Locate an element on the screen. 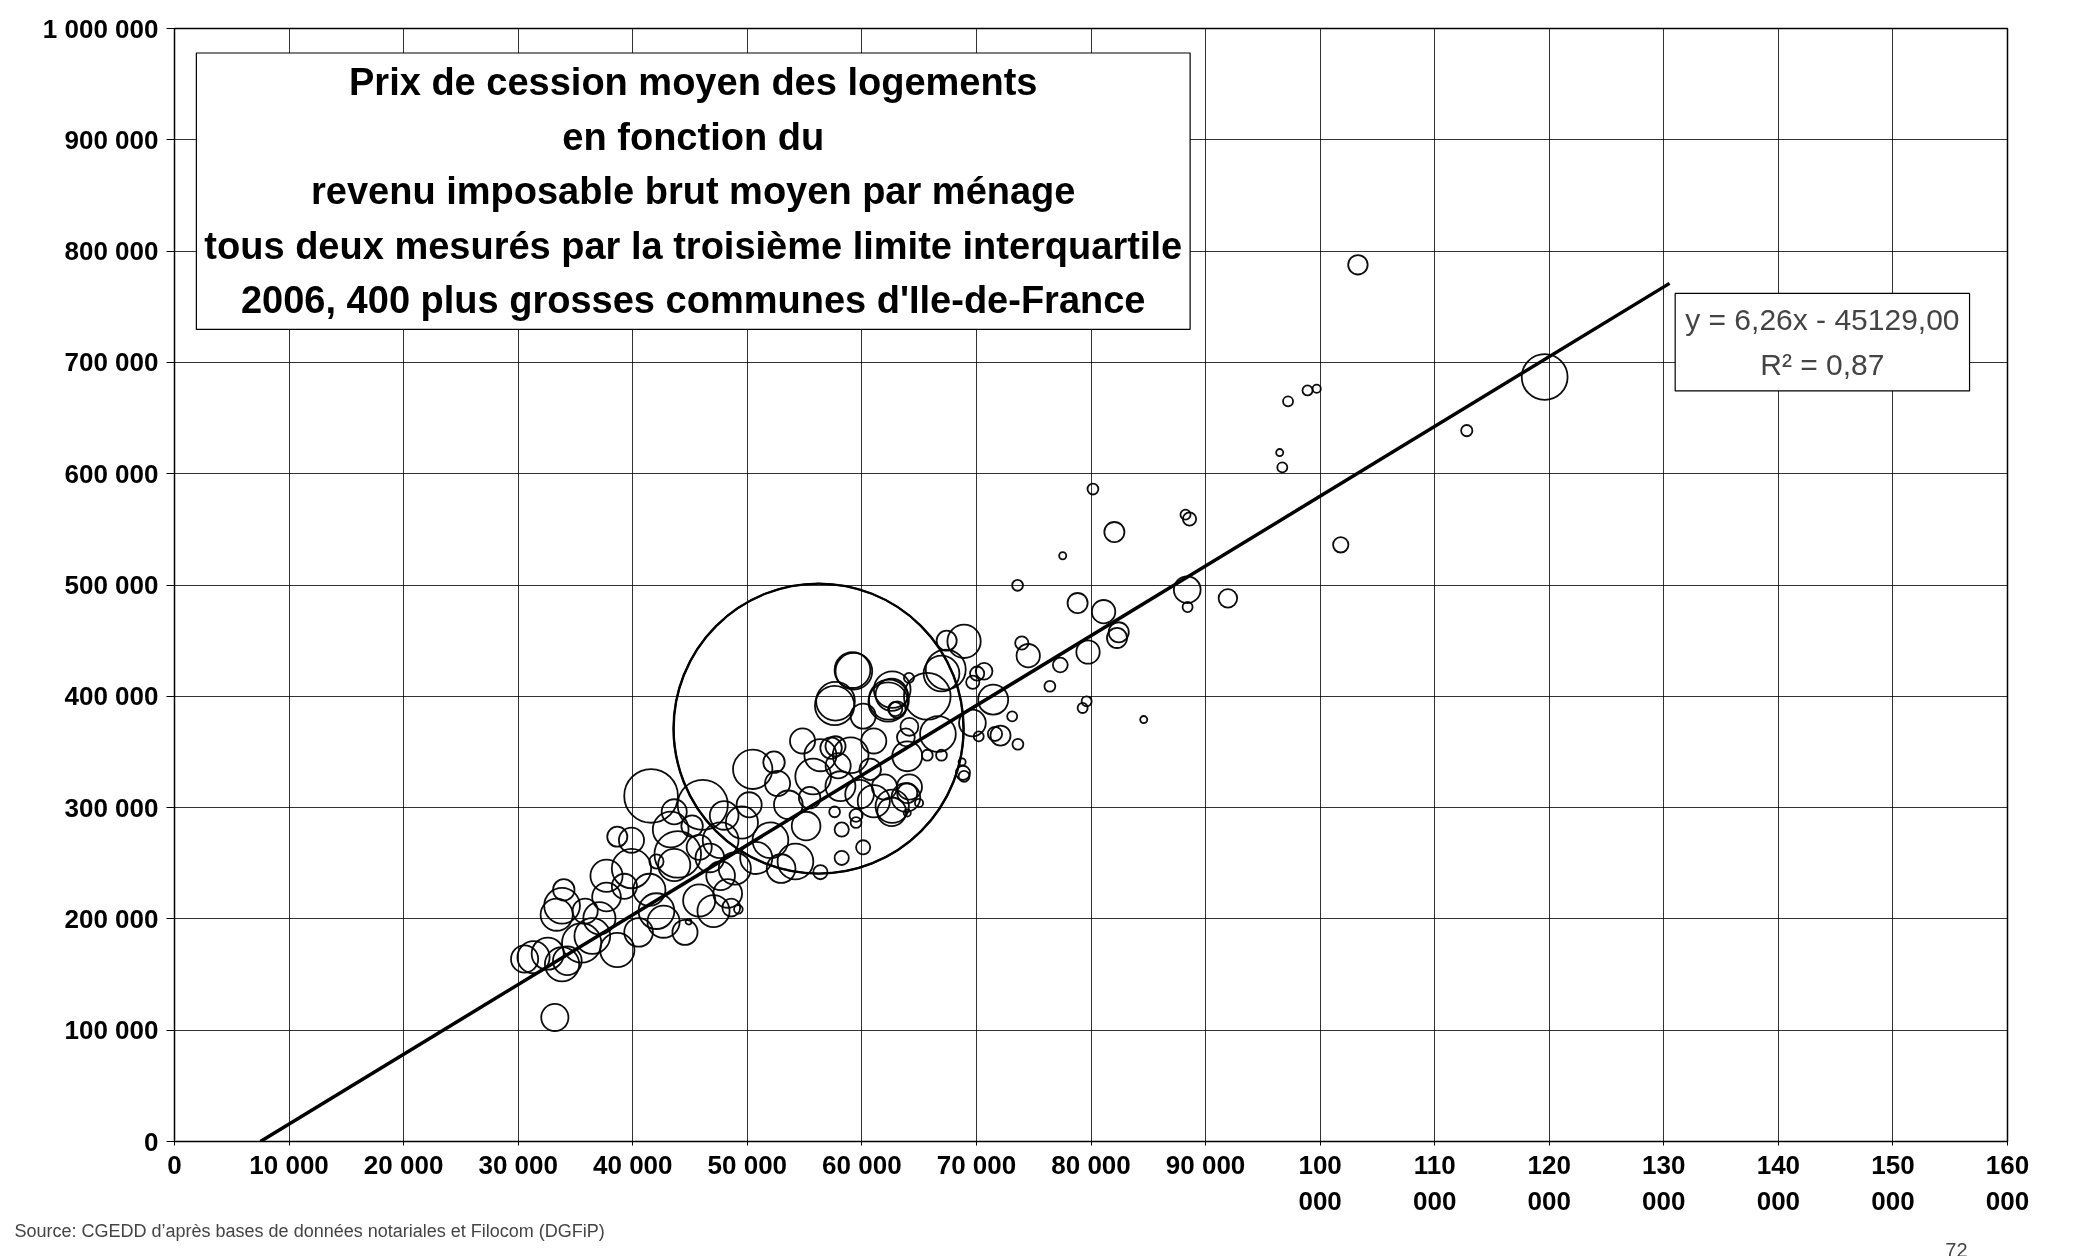 Image resolution: width=2075 pixels, height=1256 pixels. x-tick-label: 20 000 is located at coordinates (403, 1164).